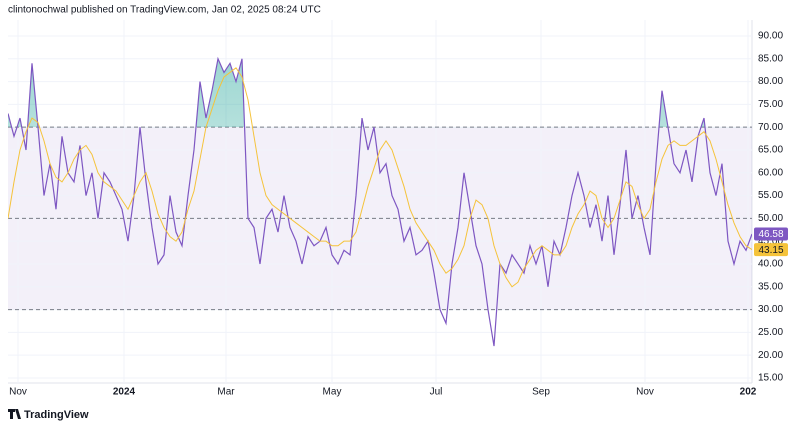 The height and width of the screenshot is (429, 800). I want to click on y-tick-label: 55.00, so click(770, 195).